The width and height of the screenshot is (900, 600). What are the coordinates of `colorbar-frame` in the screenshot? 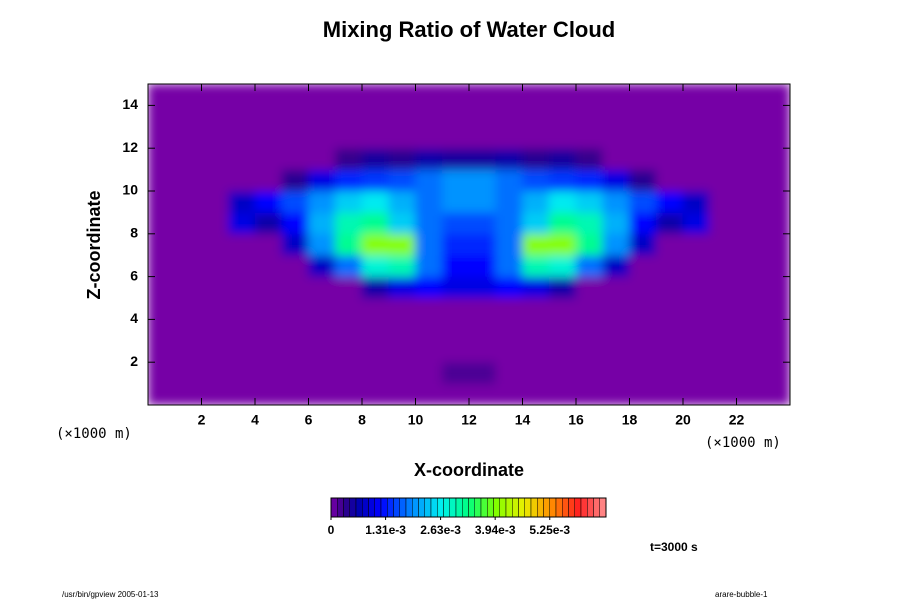 It's located at (468, 507).